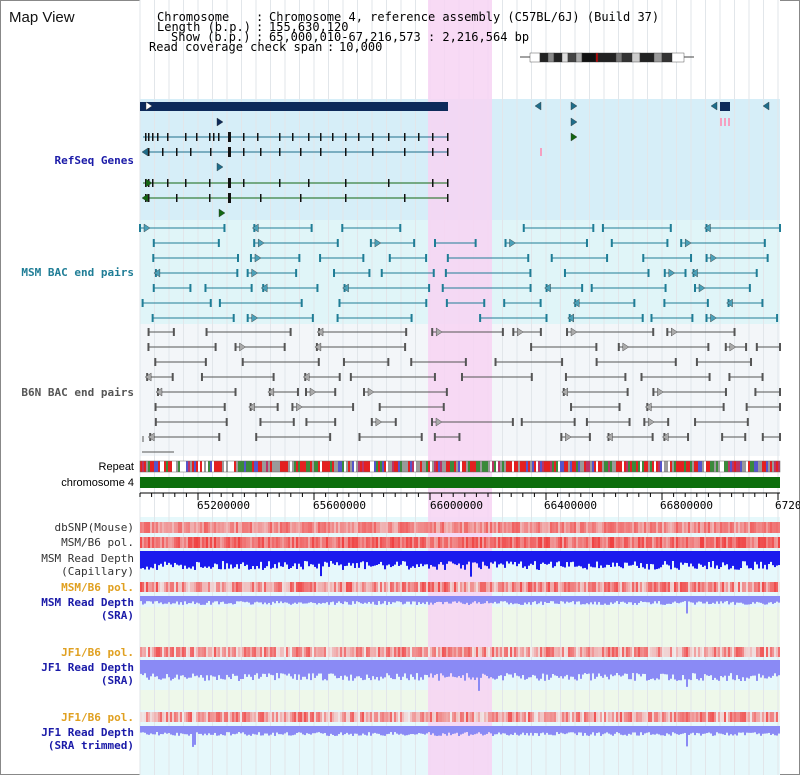 The height and width of the screenshot is (775, 800). I want to click on track-label-msm-bac: MSM BAC end pairs, so click(77, 272).